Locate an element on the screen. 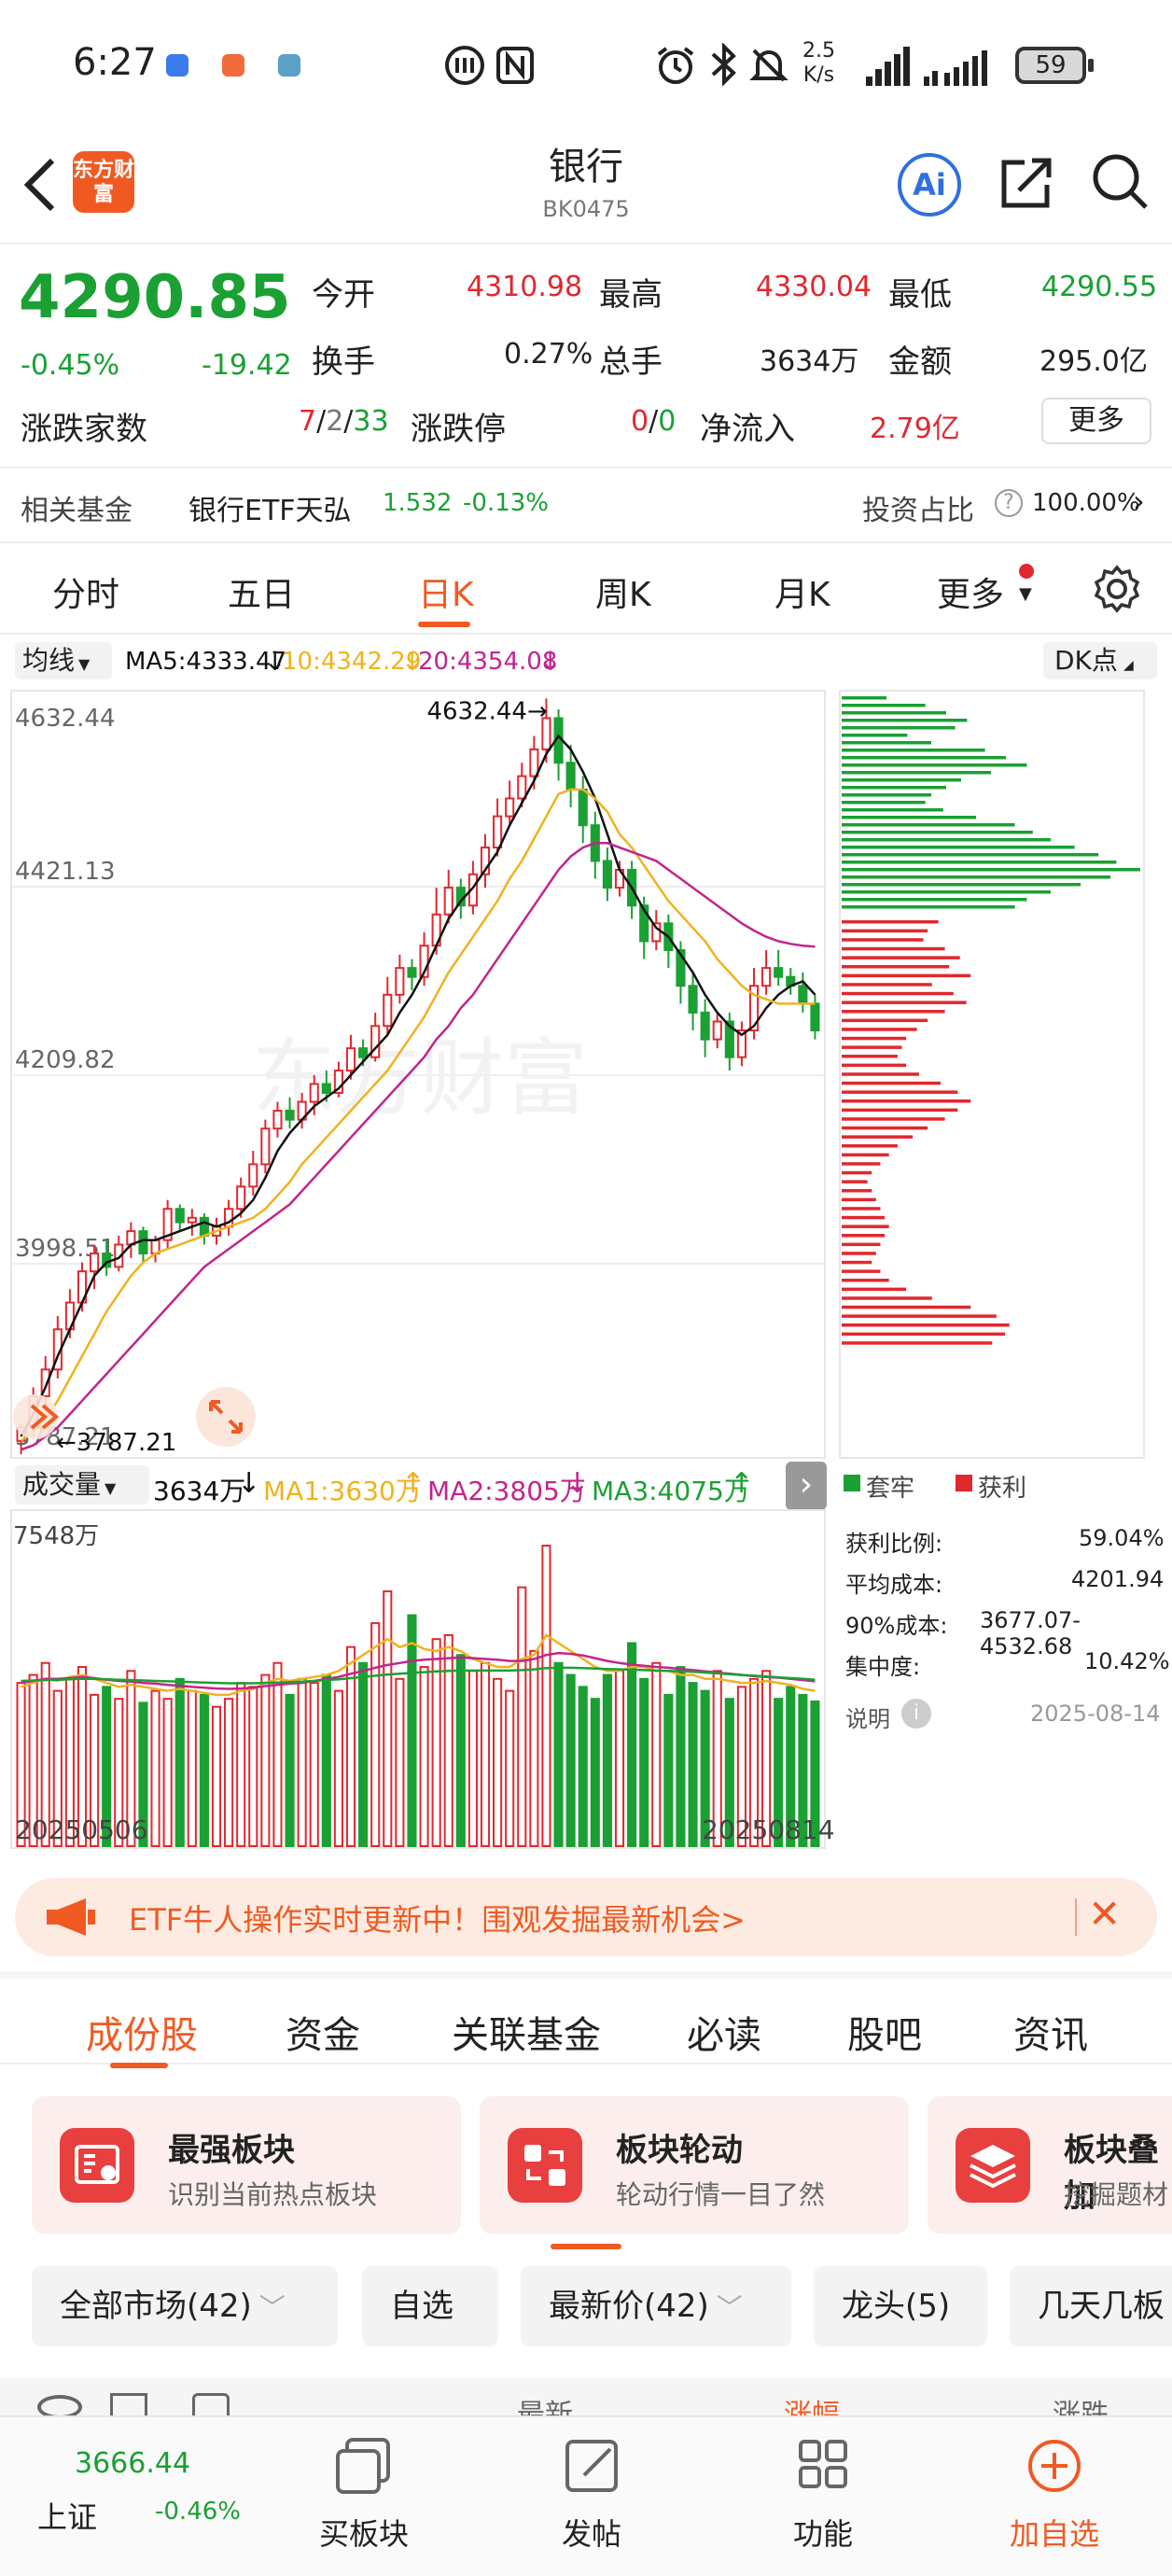  promo-banner: ETF牛人操作实时更新中！围观发掘最新机会> ✕ is located at coordinates (586, 1917).